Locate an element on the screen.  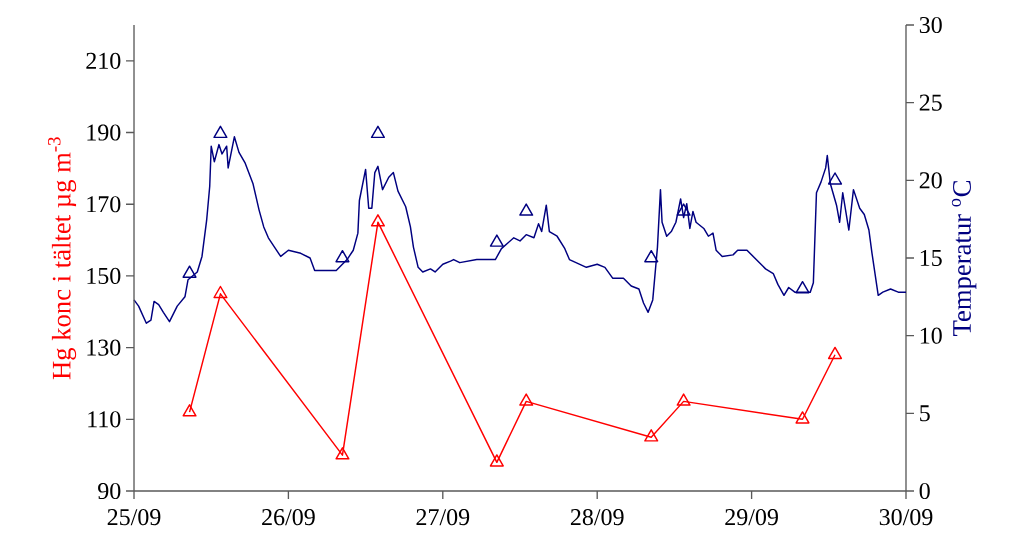
x-tick-label: 30/09 is located at coordinates (906, 517).